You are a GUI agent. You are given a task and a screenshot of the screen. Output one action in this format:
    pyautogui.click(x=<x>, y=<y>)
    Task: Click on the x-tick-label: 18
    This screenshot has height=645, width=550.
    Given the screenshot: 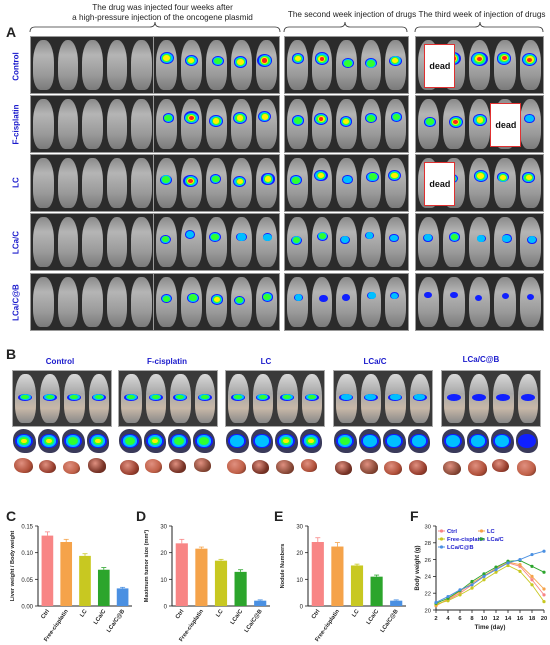 What is the action you would take?
    pyautogui.click(x=532, y=619)
    